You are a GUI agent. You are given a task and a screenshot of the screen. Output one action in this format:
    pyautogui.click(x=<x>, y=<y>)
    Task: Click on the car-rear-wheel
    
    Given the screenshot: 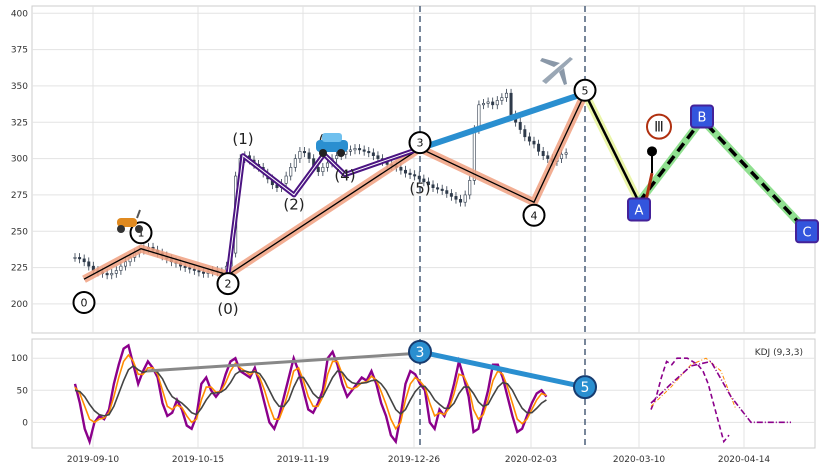 What is the action you would take?
    pyautogui.click(x=323, y=153)
    